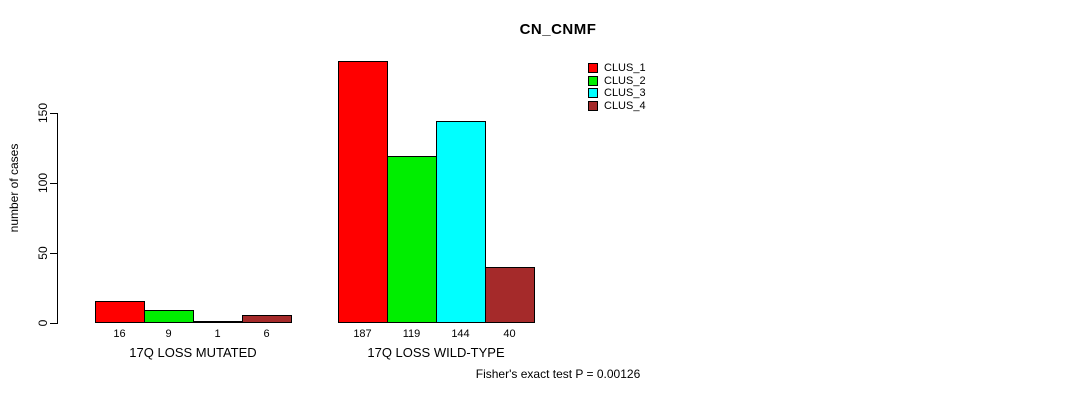 This screenshot has height=400, width=1090. What do you see at coordinates (625, 93) in the screenshot?
I see `legend-label: CLUS_3` at bounding box center [625, 93].